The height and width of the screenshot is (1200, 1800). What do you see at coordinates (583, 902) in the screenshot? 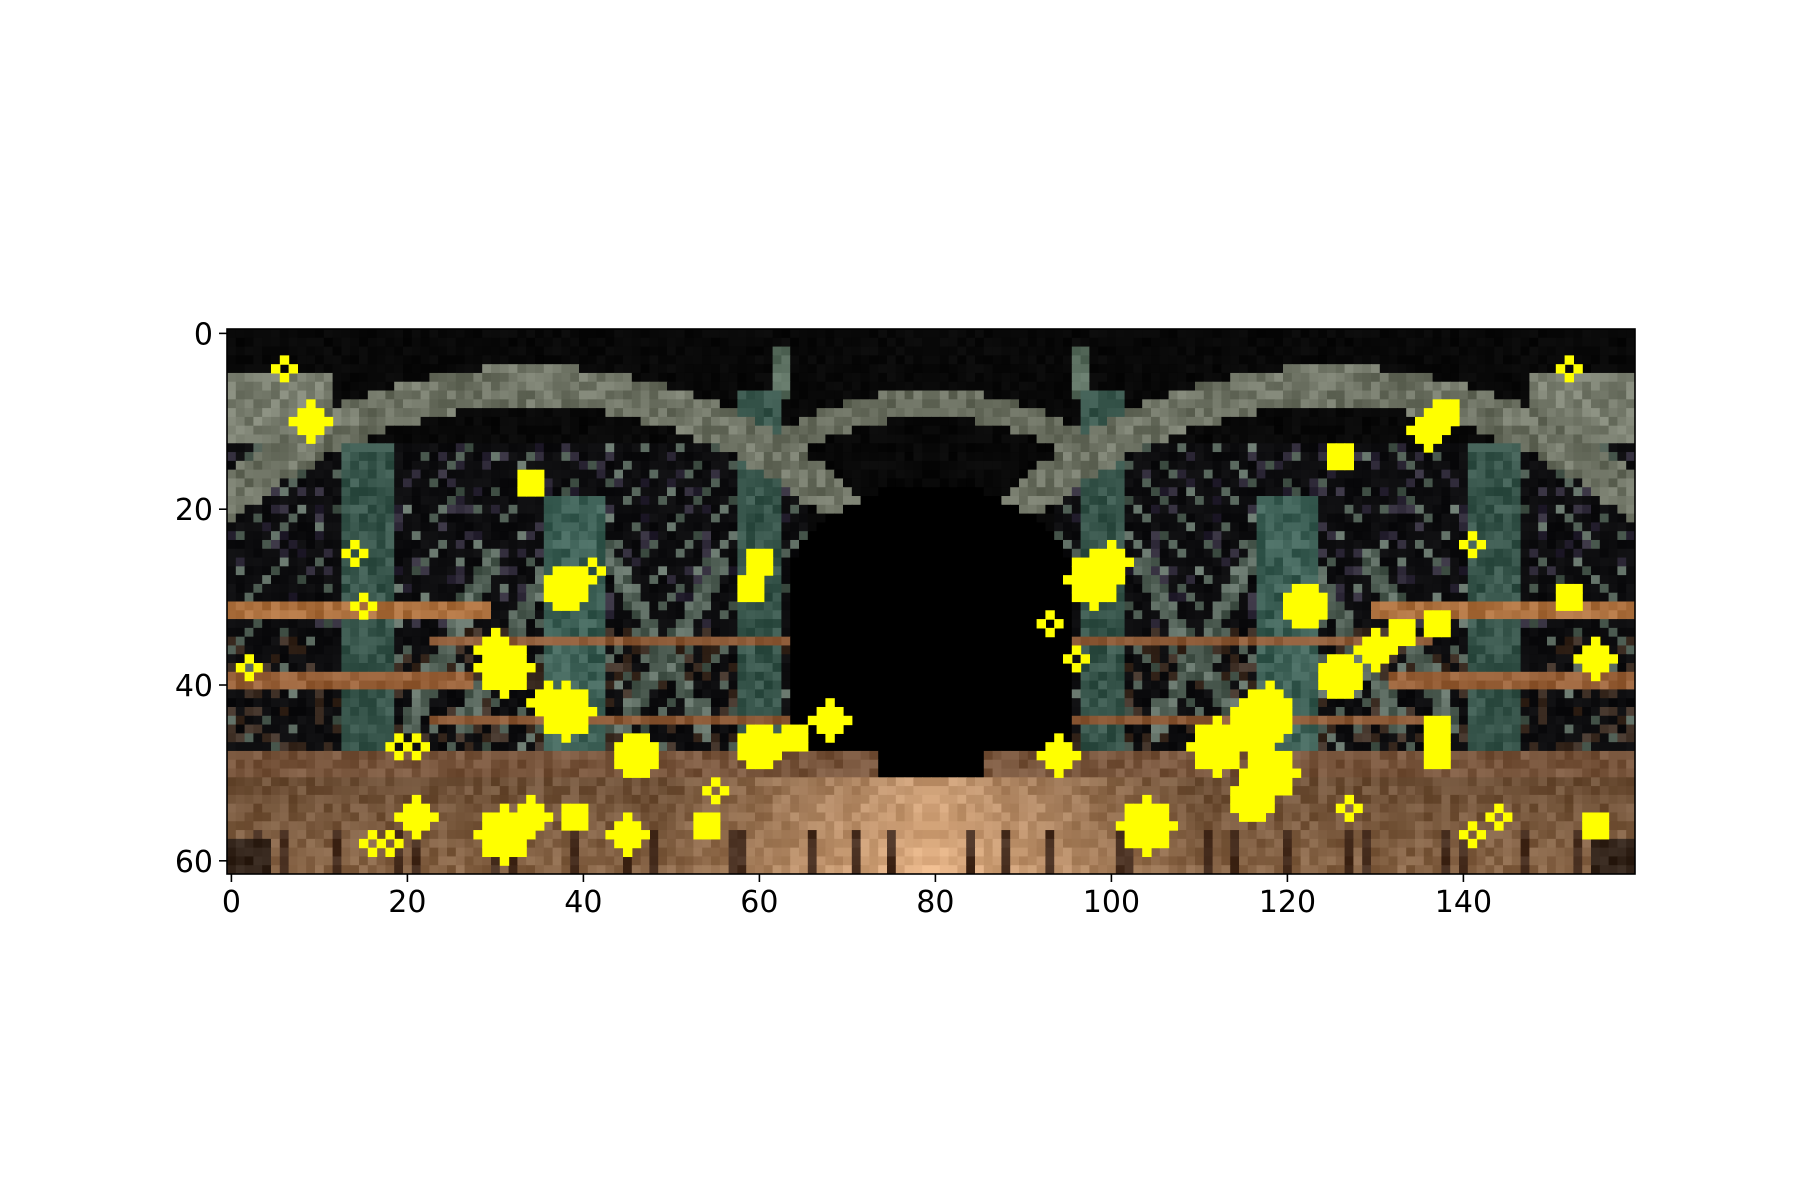
I see `x-tick-label: 40` at bounding box center [583, 902].